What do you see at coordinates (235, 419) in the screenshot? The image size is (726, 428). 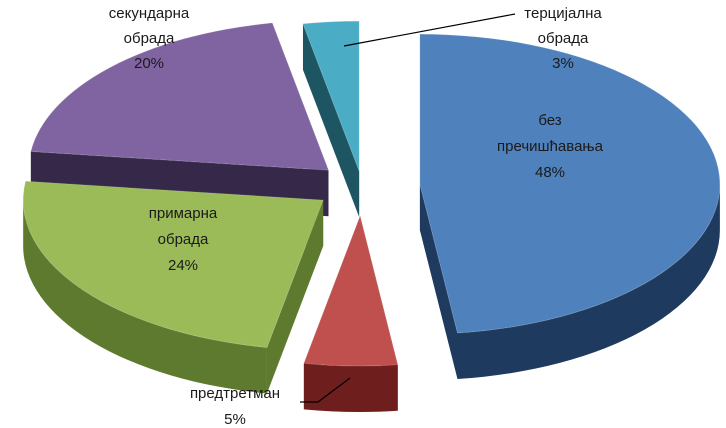 I see `slice-value-label-1: 5%` at bounding box center [235, 419].